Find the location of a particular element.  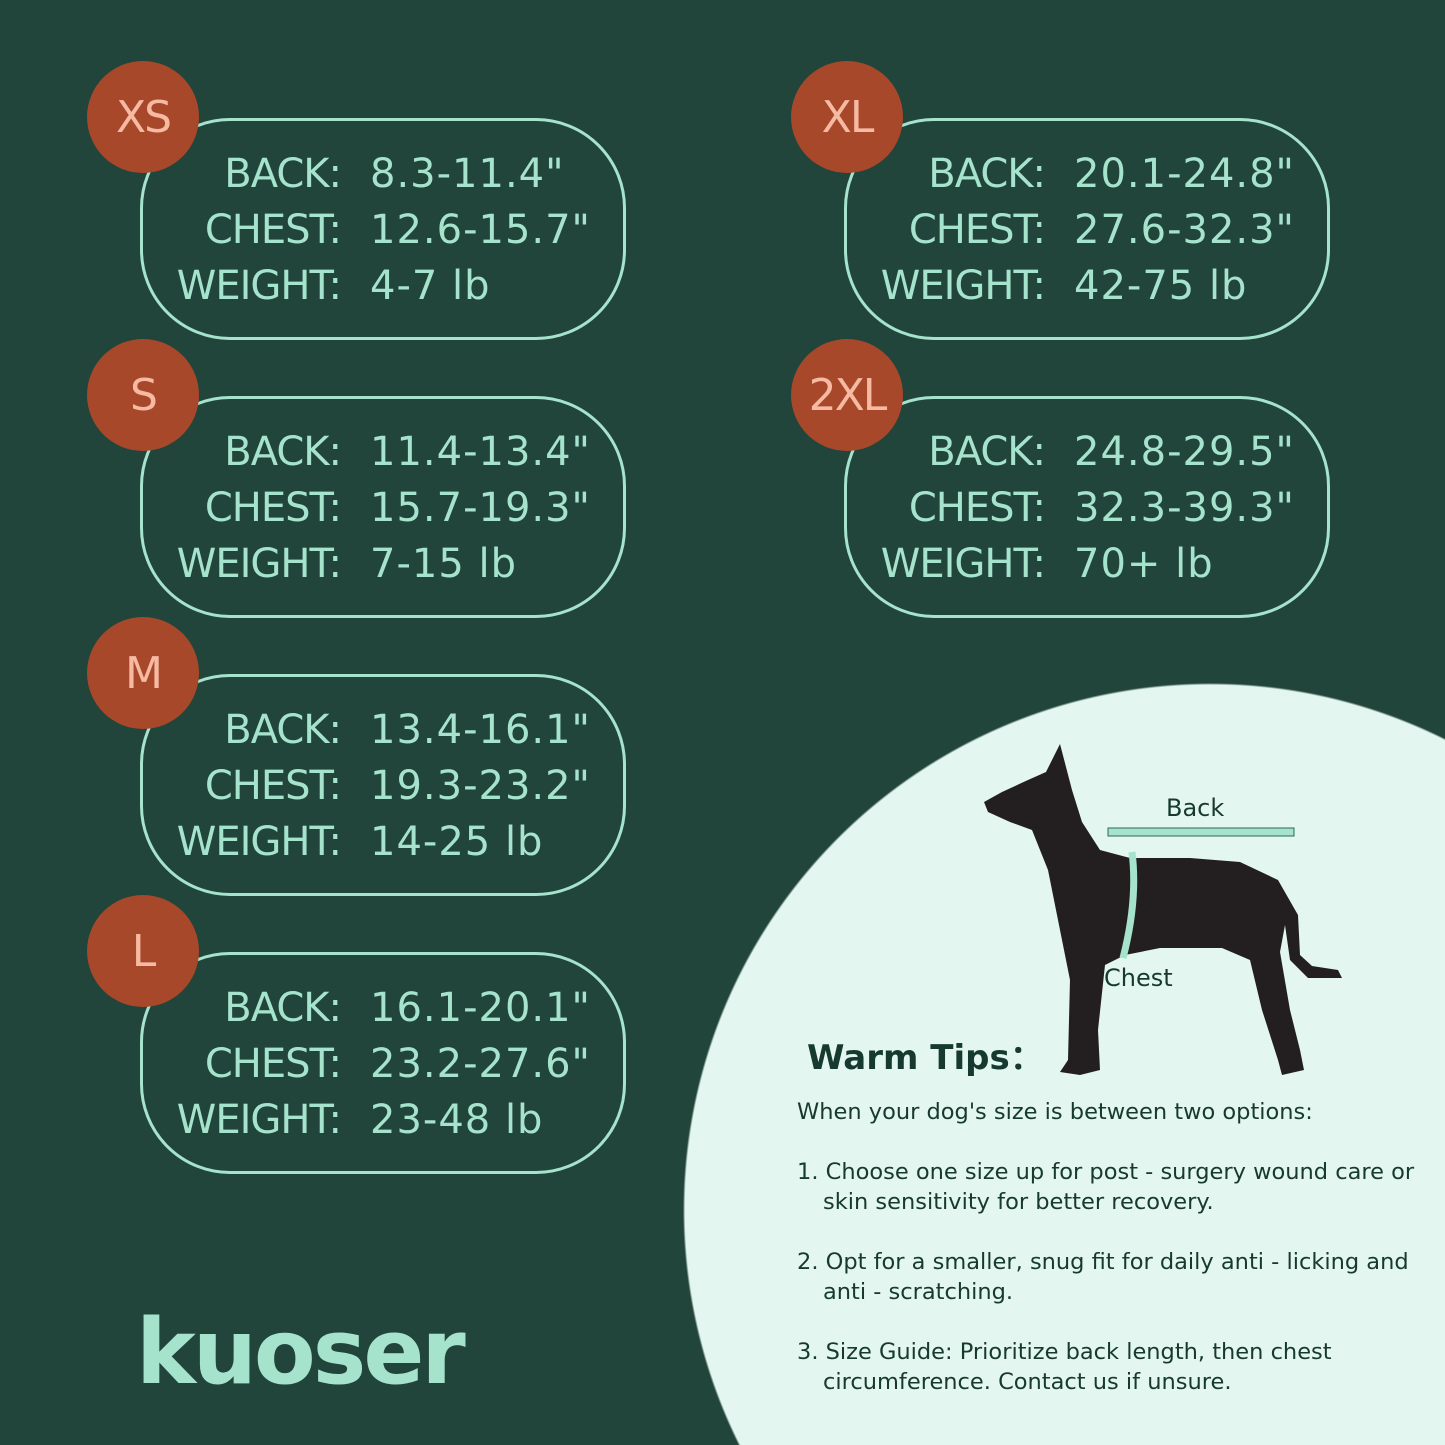

back-value: 8.3-11.4" is located at coordinates (467, 174).